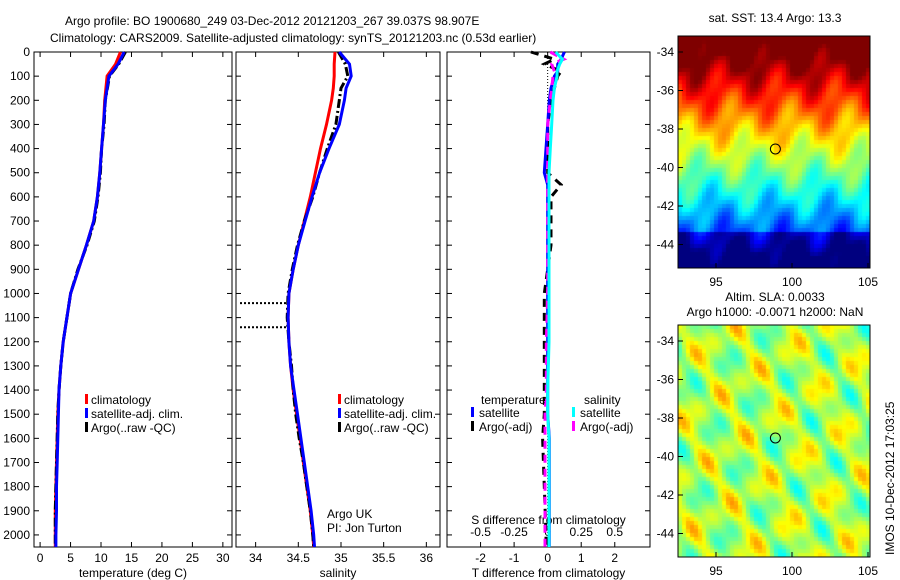 The image size is (900, 580). Describe the element at coordinates (341, 558) in the screenshot. I see `x-tick-label: 35` at that location.